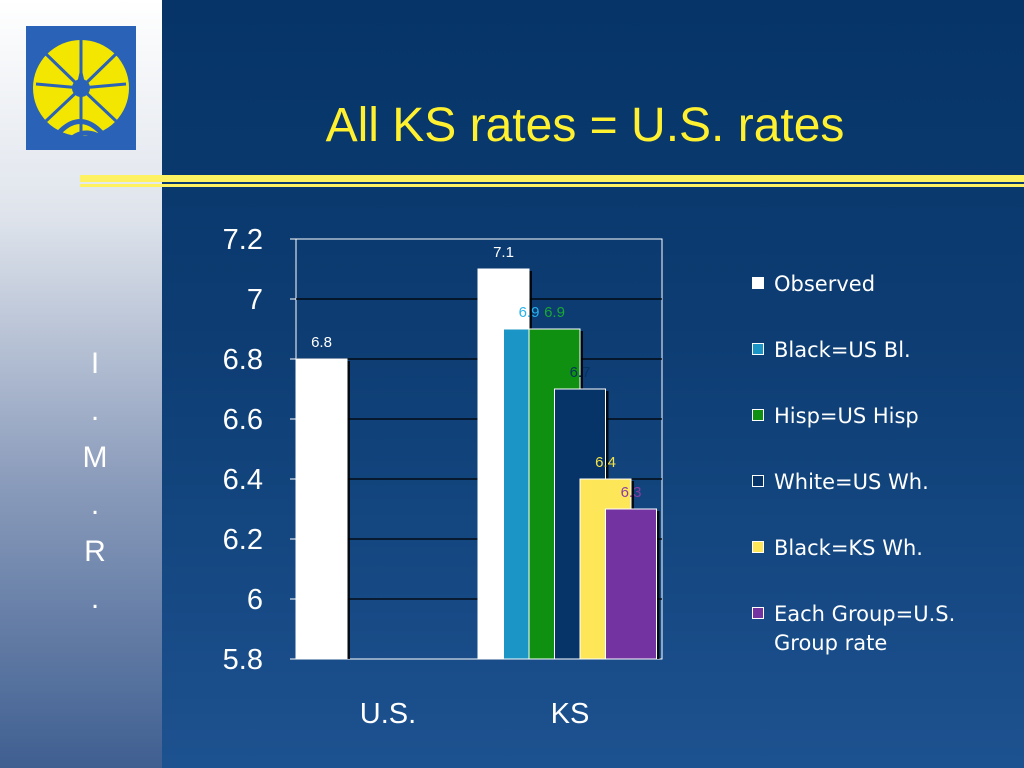  I want to click on y-tick-label: 5.8, so click(243, 660).